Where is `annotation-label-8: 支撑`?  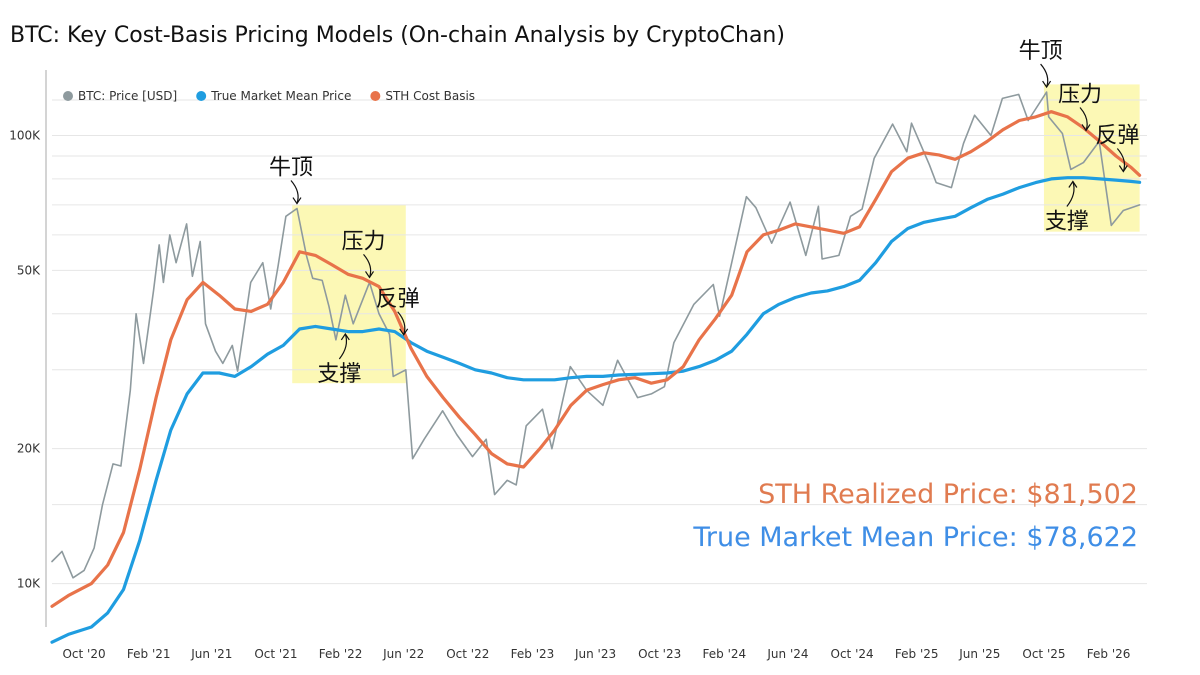 annotation-label-8: 支撑 is located at coordinates (1067, 221).